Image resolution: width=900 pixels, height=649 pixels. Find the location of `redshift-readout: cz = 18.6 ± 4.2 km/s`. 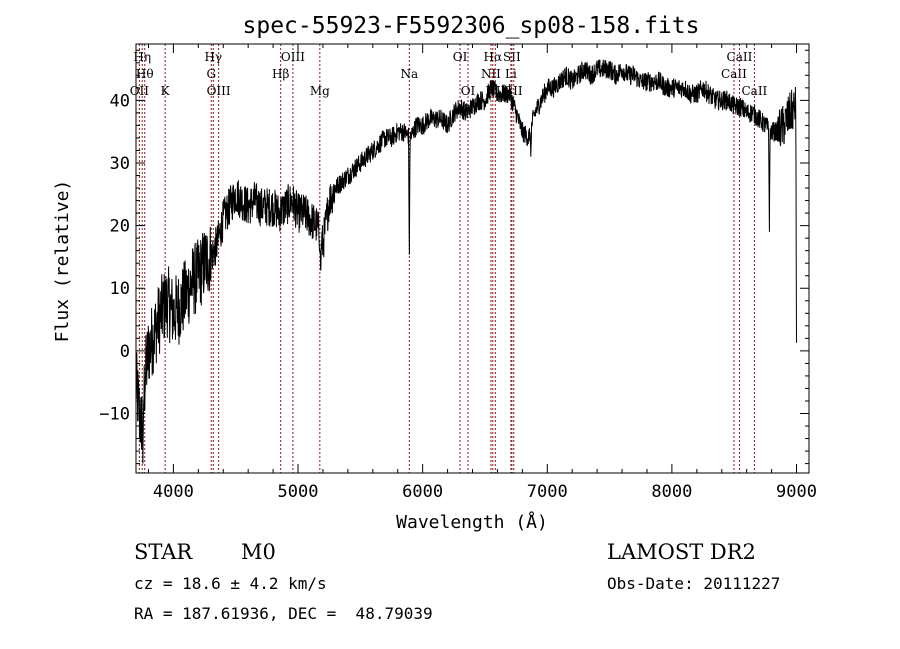

redshift-readout: cz = 18.6 ± 4.2 km/s is located at coordinates (230, 583).